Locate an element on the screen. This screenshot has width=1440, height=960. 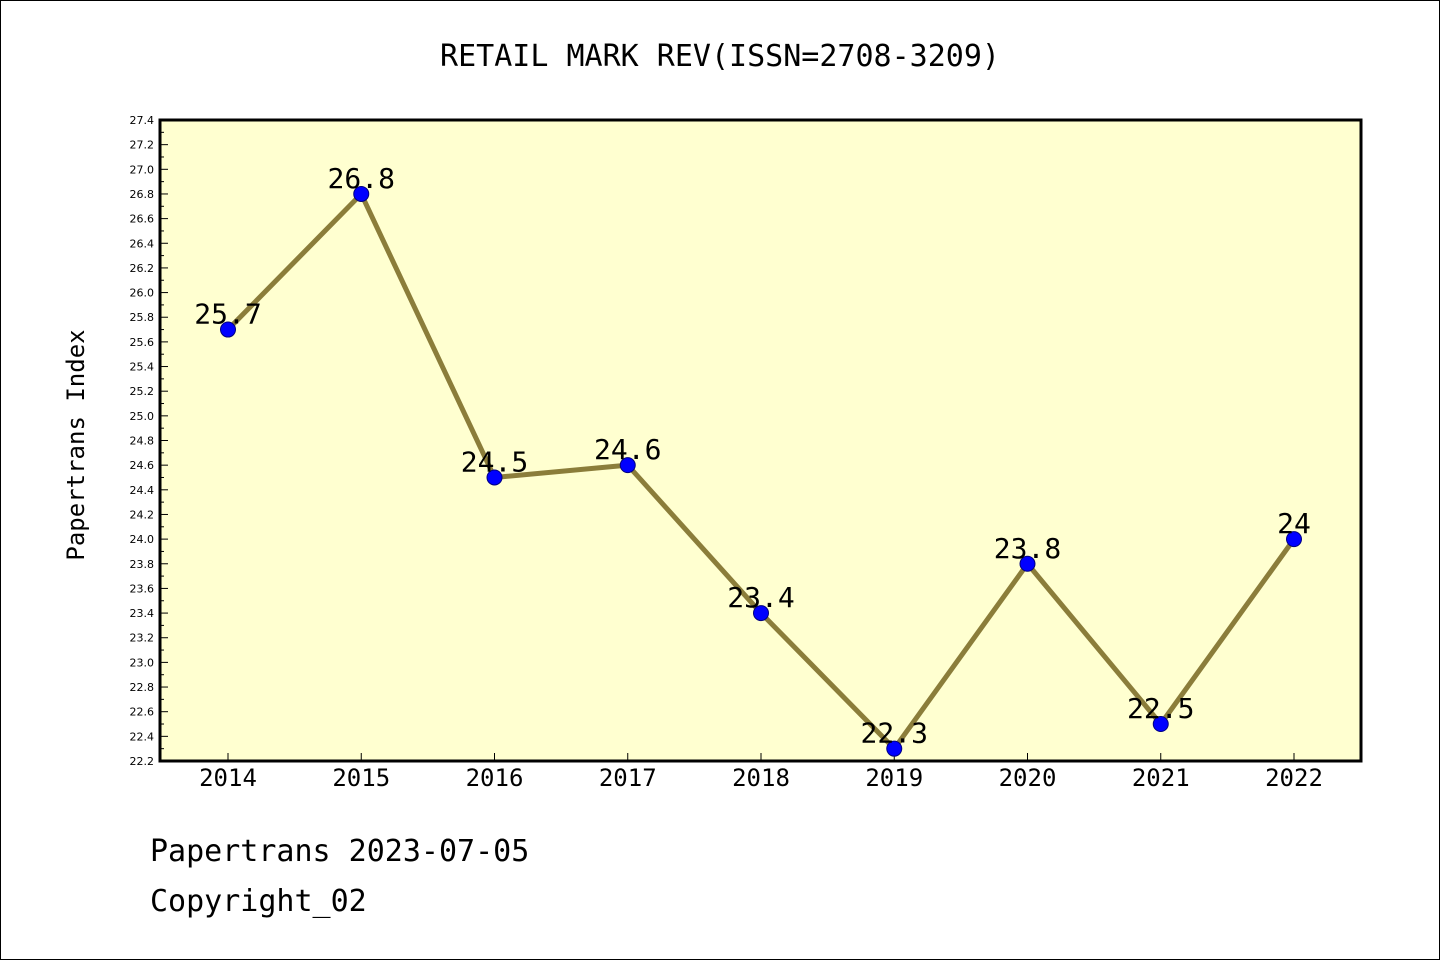
y-tick-label: 23.6 is located at coordinates (142, 588).